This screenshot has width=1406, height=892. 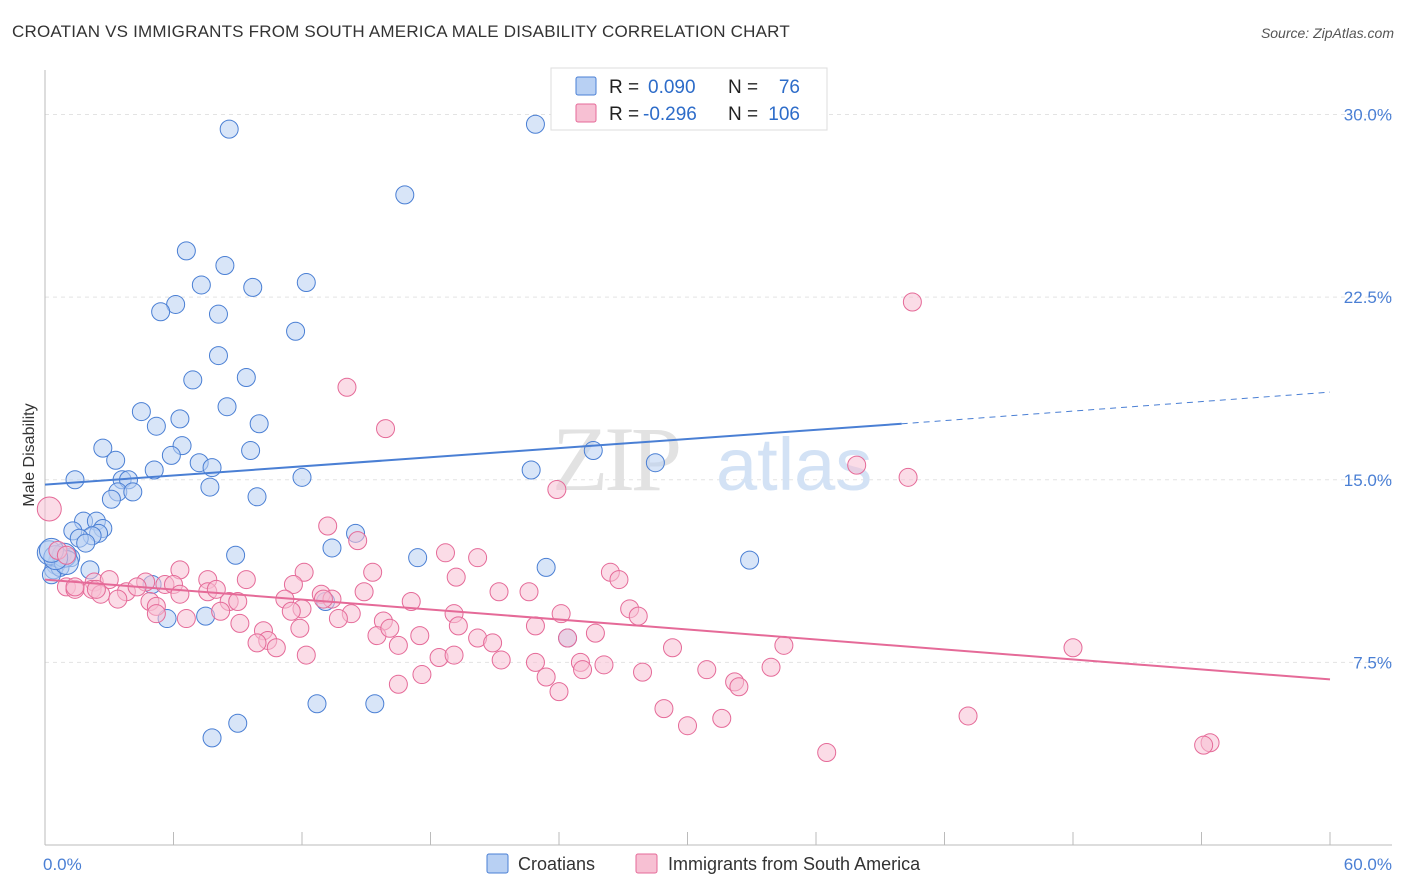 I want to click on legend-south-america-label: Immigrants from South America, so click(x=794, y=864).